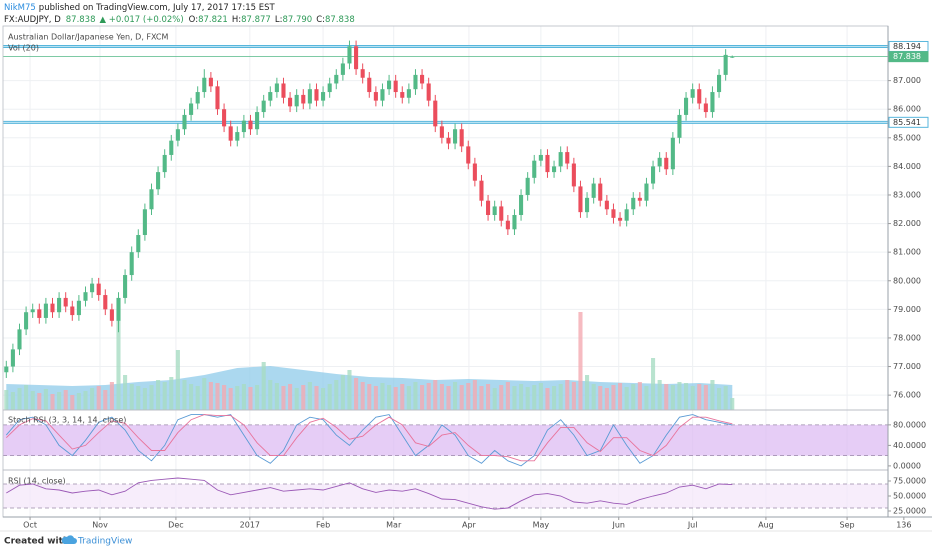 Image resolution: width=932 pixels, height=550 pixels. I want to click on y-tick-label: 86.000, so click(907, 109).